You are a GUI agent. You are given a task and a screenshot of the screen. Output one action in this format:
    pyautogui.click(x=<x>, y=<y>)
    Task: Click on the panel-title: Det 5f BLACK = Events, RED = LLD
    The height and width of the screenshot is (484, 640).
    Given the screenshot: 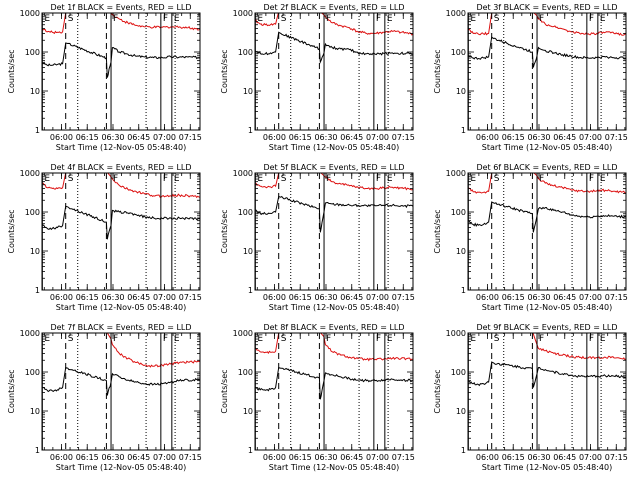 What is the action you would take?
    pyautogui.click(x=333, y=167)
    